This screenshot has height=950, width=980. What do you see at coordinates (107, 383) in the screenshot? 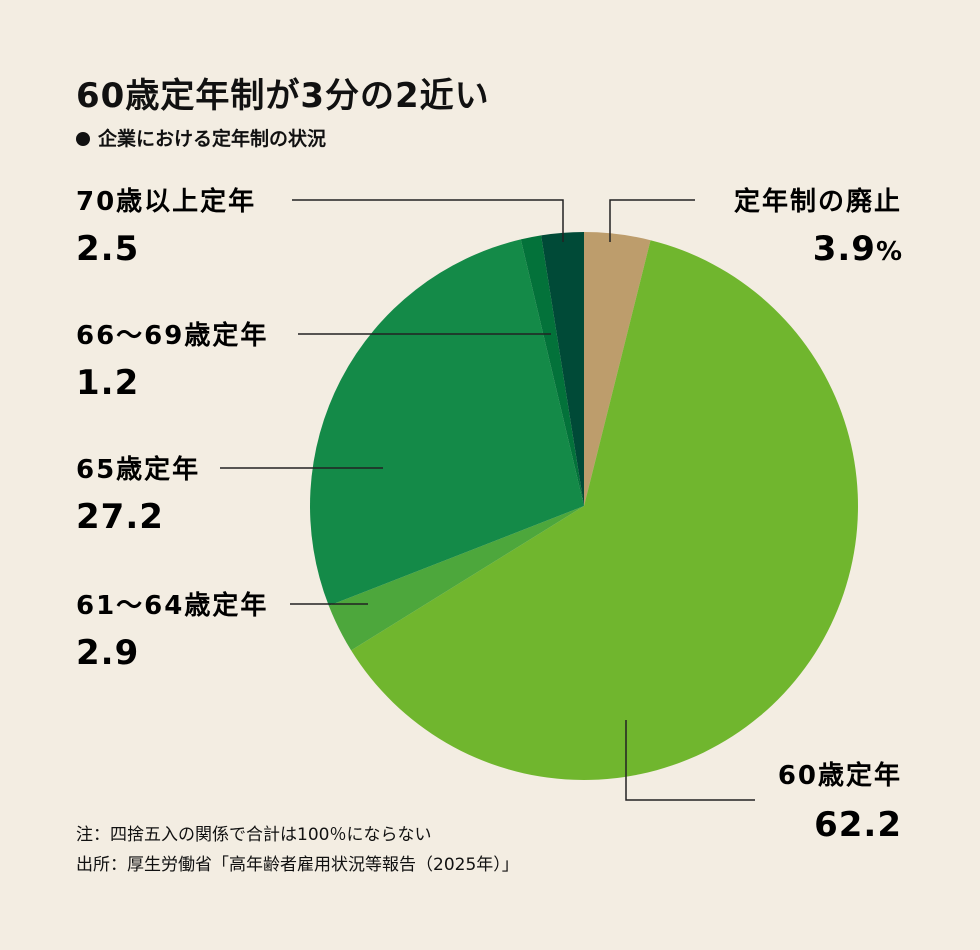
I see `slice-value-66-69: 1.2` at bounding box center [107, 383].